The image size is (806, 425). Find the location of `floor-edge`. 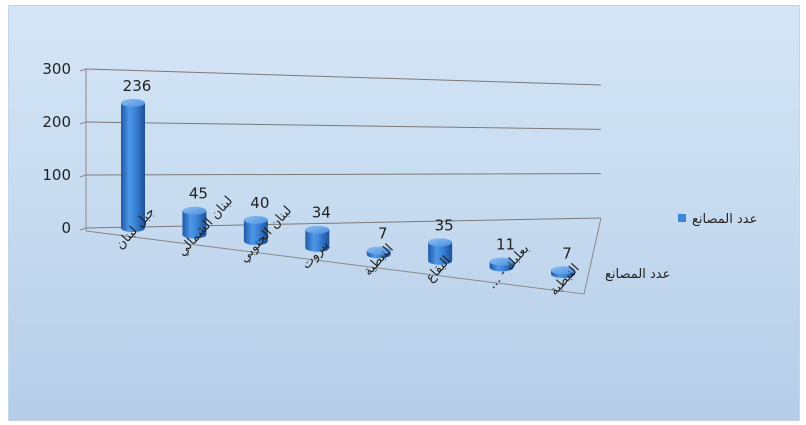

floor-edge is located at coordinates (343, 256).